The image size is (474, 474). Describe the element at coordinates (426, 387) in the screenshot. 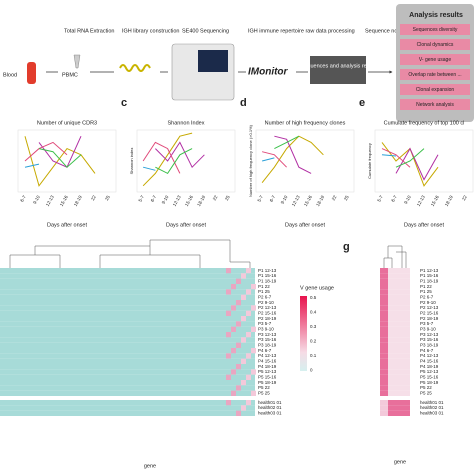

I see `row-label: P5 22` at that location.